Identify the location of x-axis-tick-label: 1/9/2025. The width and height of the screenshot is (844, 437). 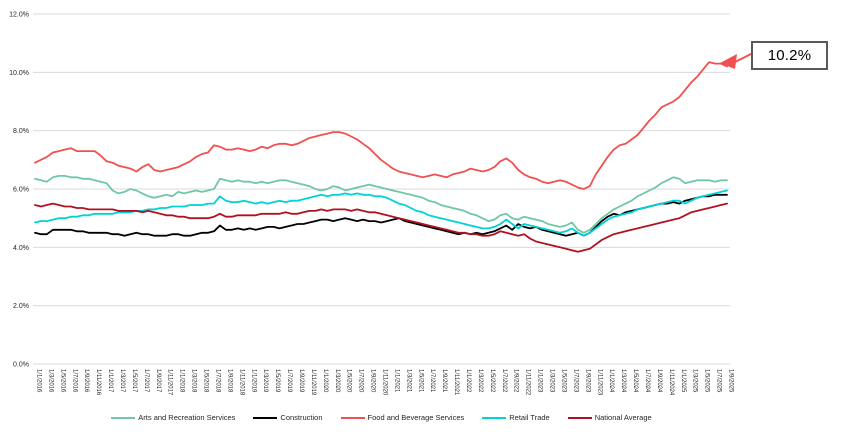
(731, 381).